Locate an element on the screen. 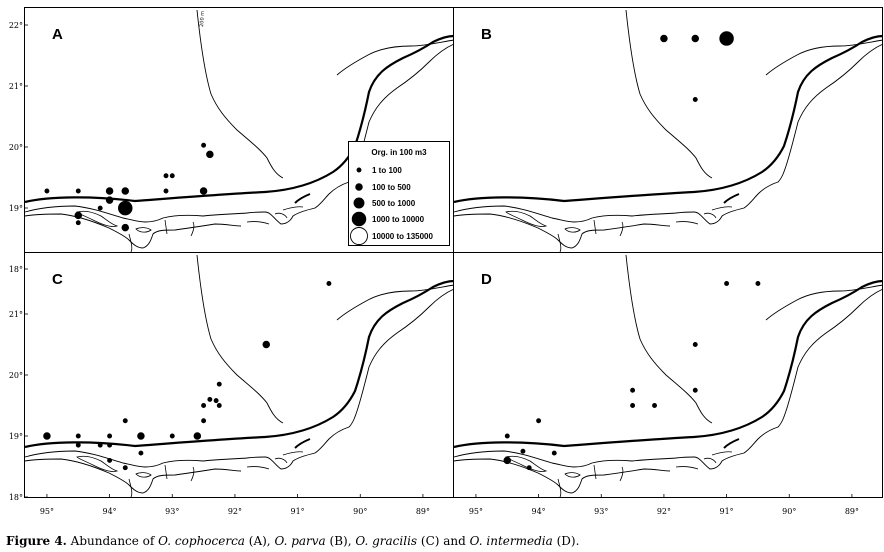 This screenshot has height=552, width=884. caption-species-c: O. gracilis is located at coordinates (386, 541).